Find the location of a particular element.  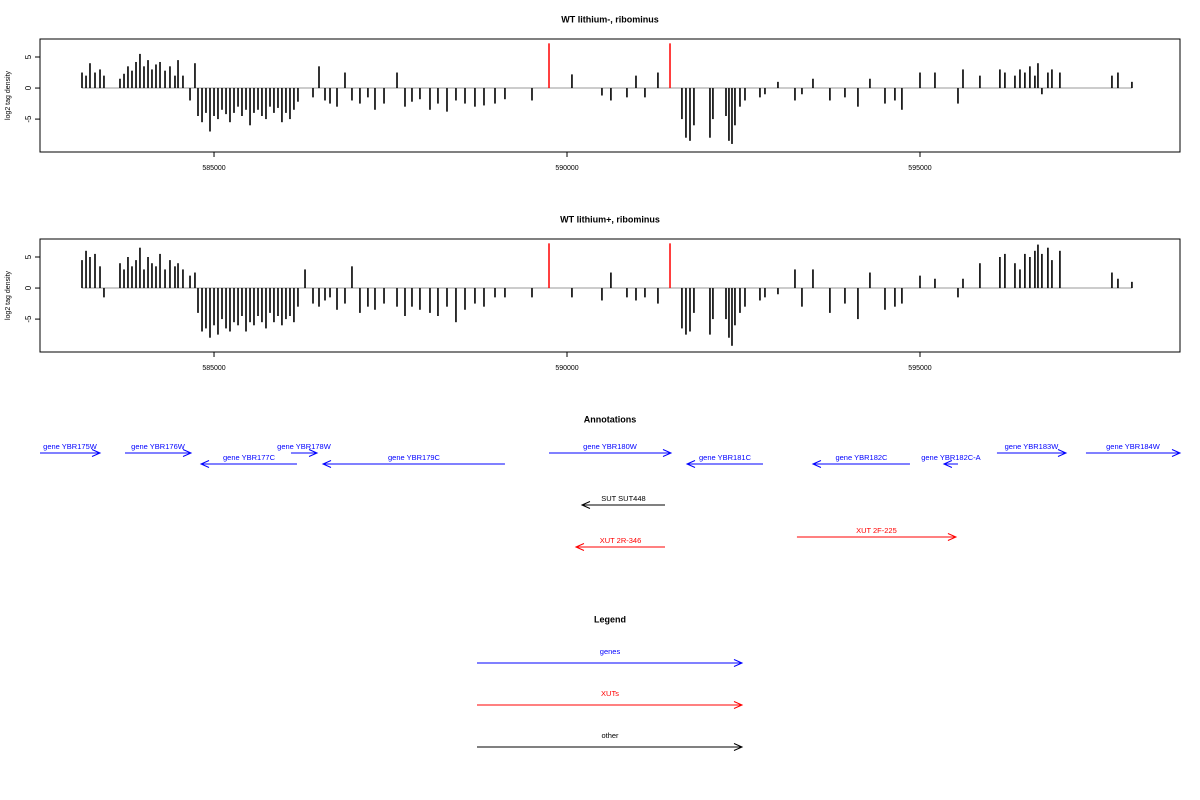

feature-label: gene YBR182C-A is located at coordinates (950, 457).